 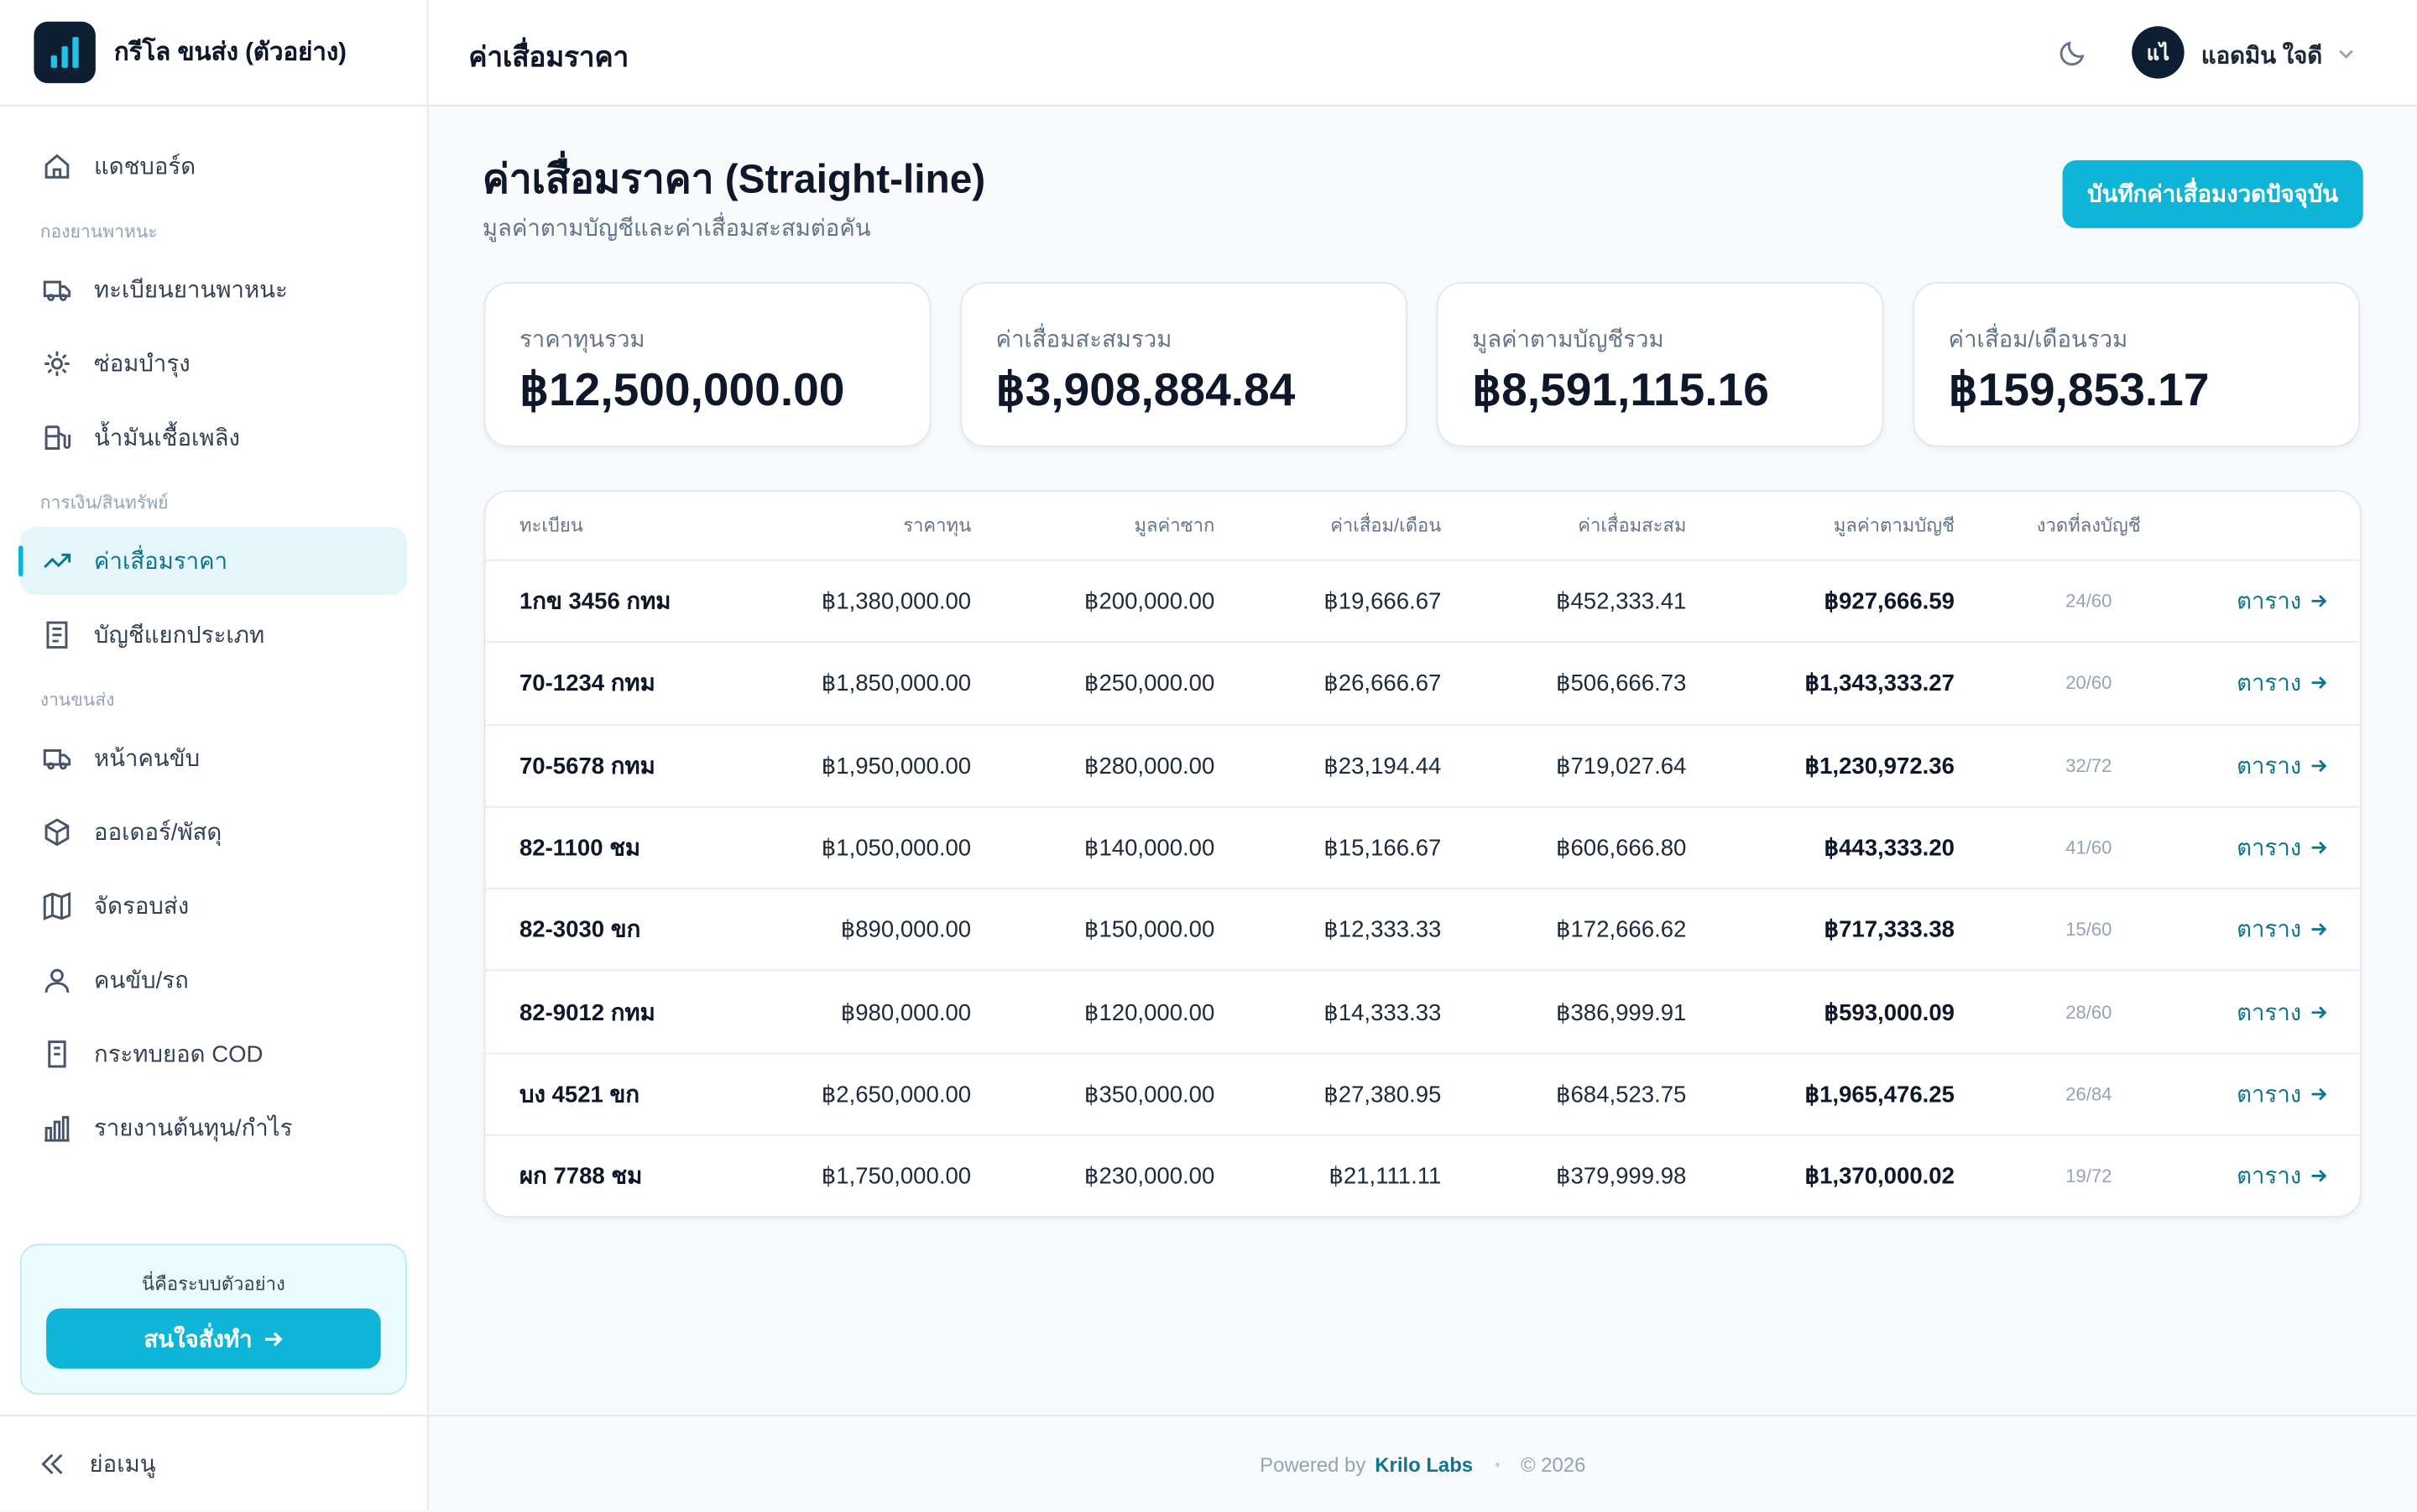 I want to click on promo-button: สนใจสั่งทำ, so click(x=213, y=1339).